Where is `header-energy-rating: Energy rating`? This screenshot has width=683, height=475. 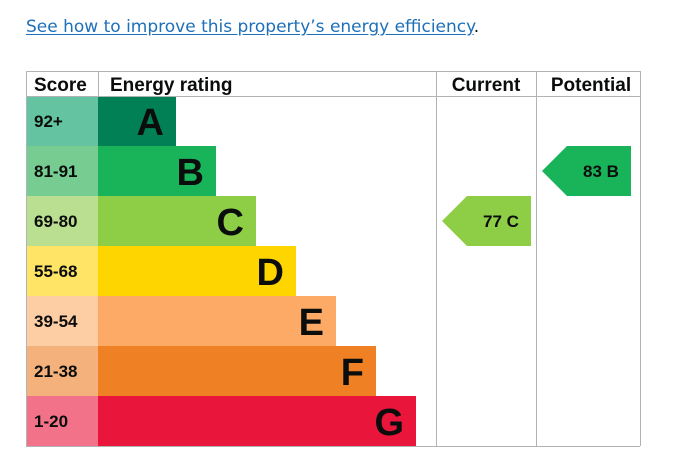 header-energy-rating: Energy rating is located at coordinates (171, 85).